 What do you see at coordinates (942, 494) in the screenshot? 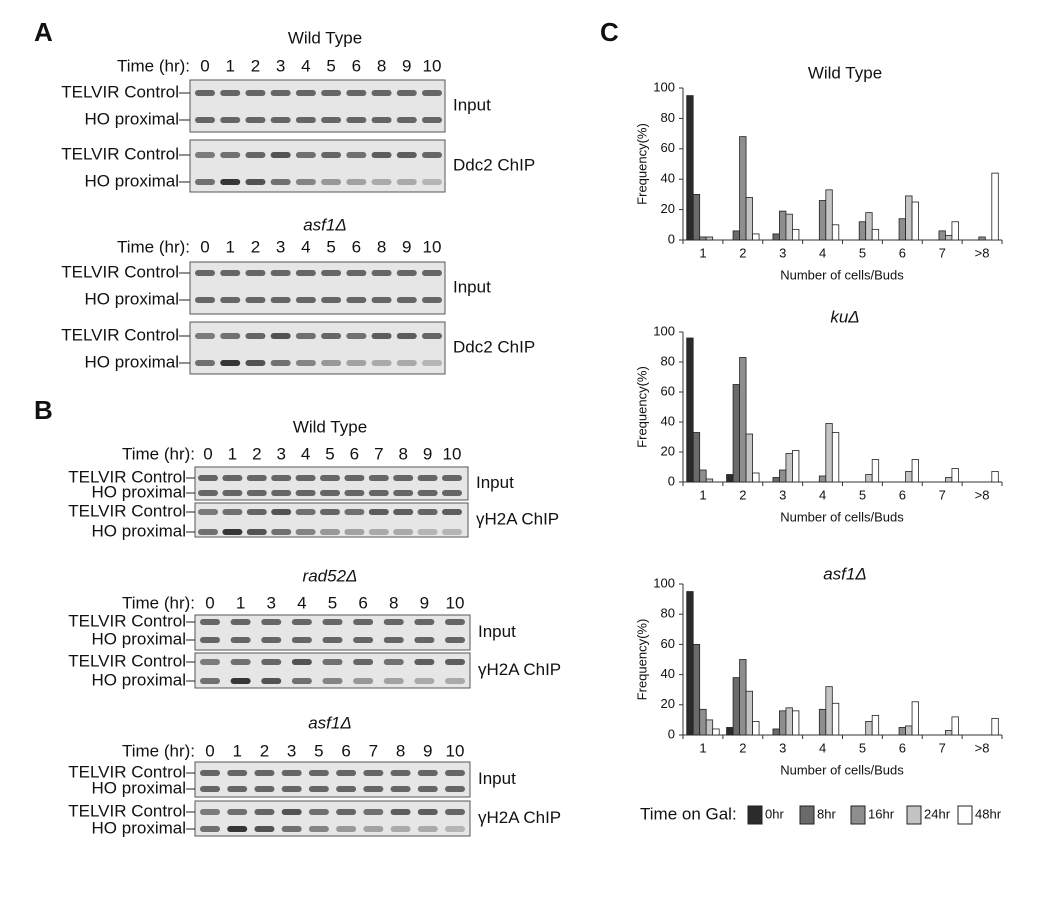
I see `x-tick-label: 7` at bounding box center [942, 494].